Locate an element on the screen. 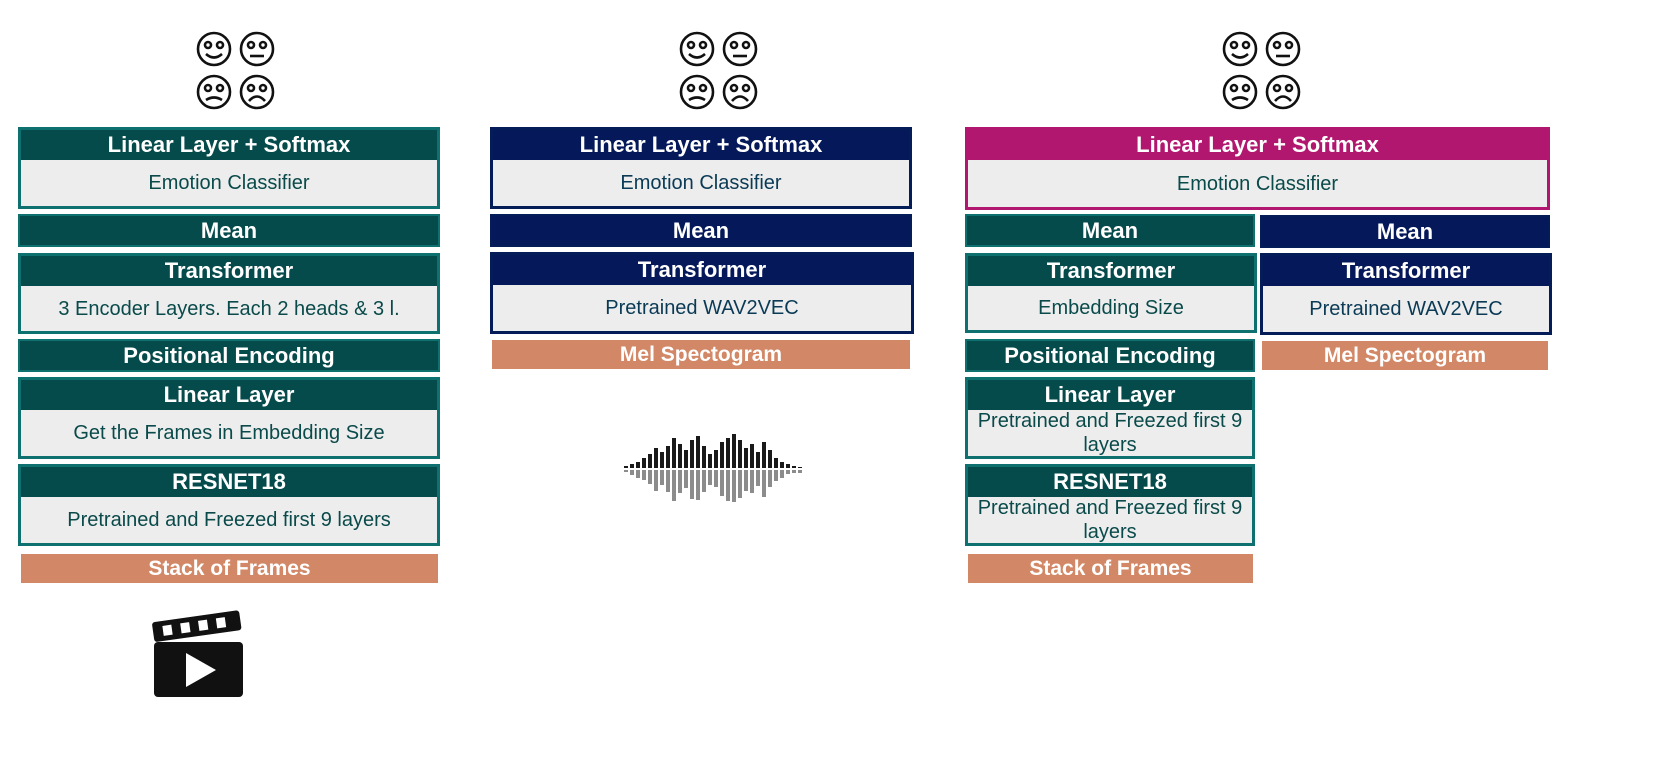 The width and height of the screenshot is (1655, 759). audio-mean-block: Mean is located at coordinates (701, 230).